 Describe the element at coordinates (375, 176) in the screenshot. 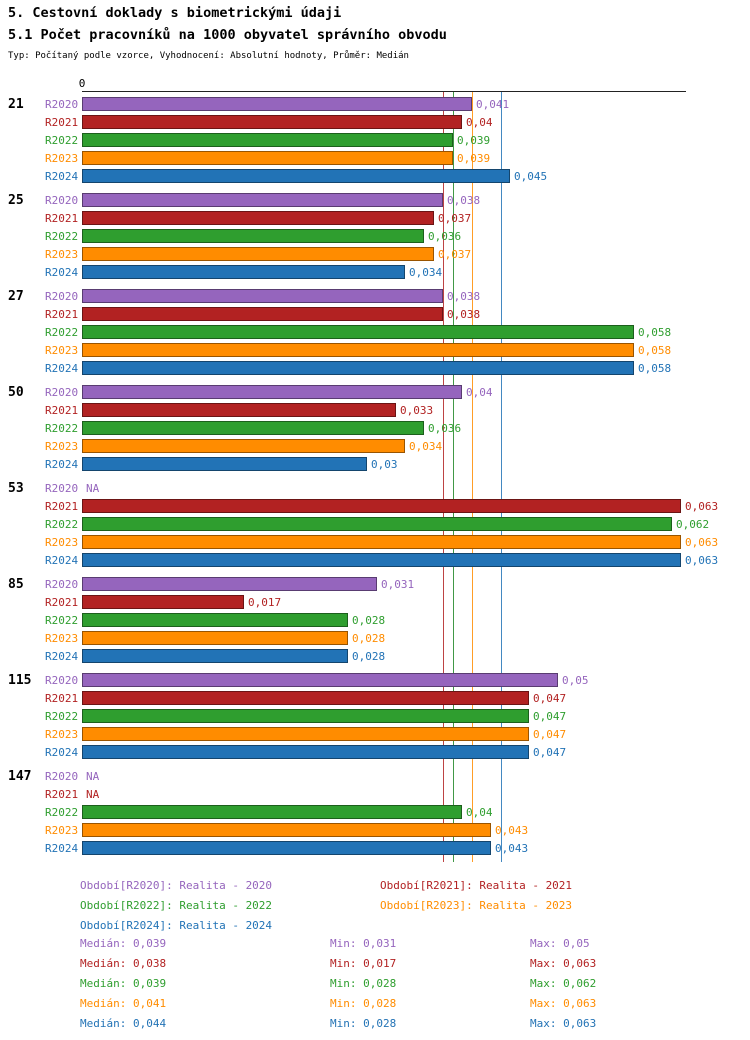

I see `bar-row: R2024 0,045` at that location.